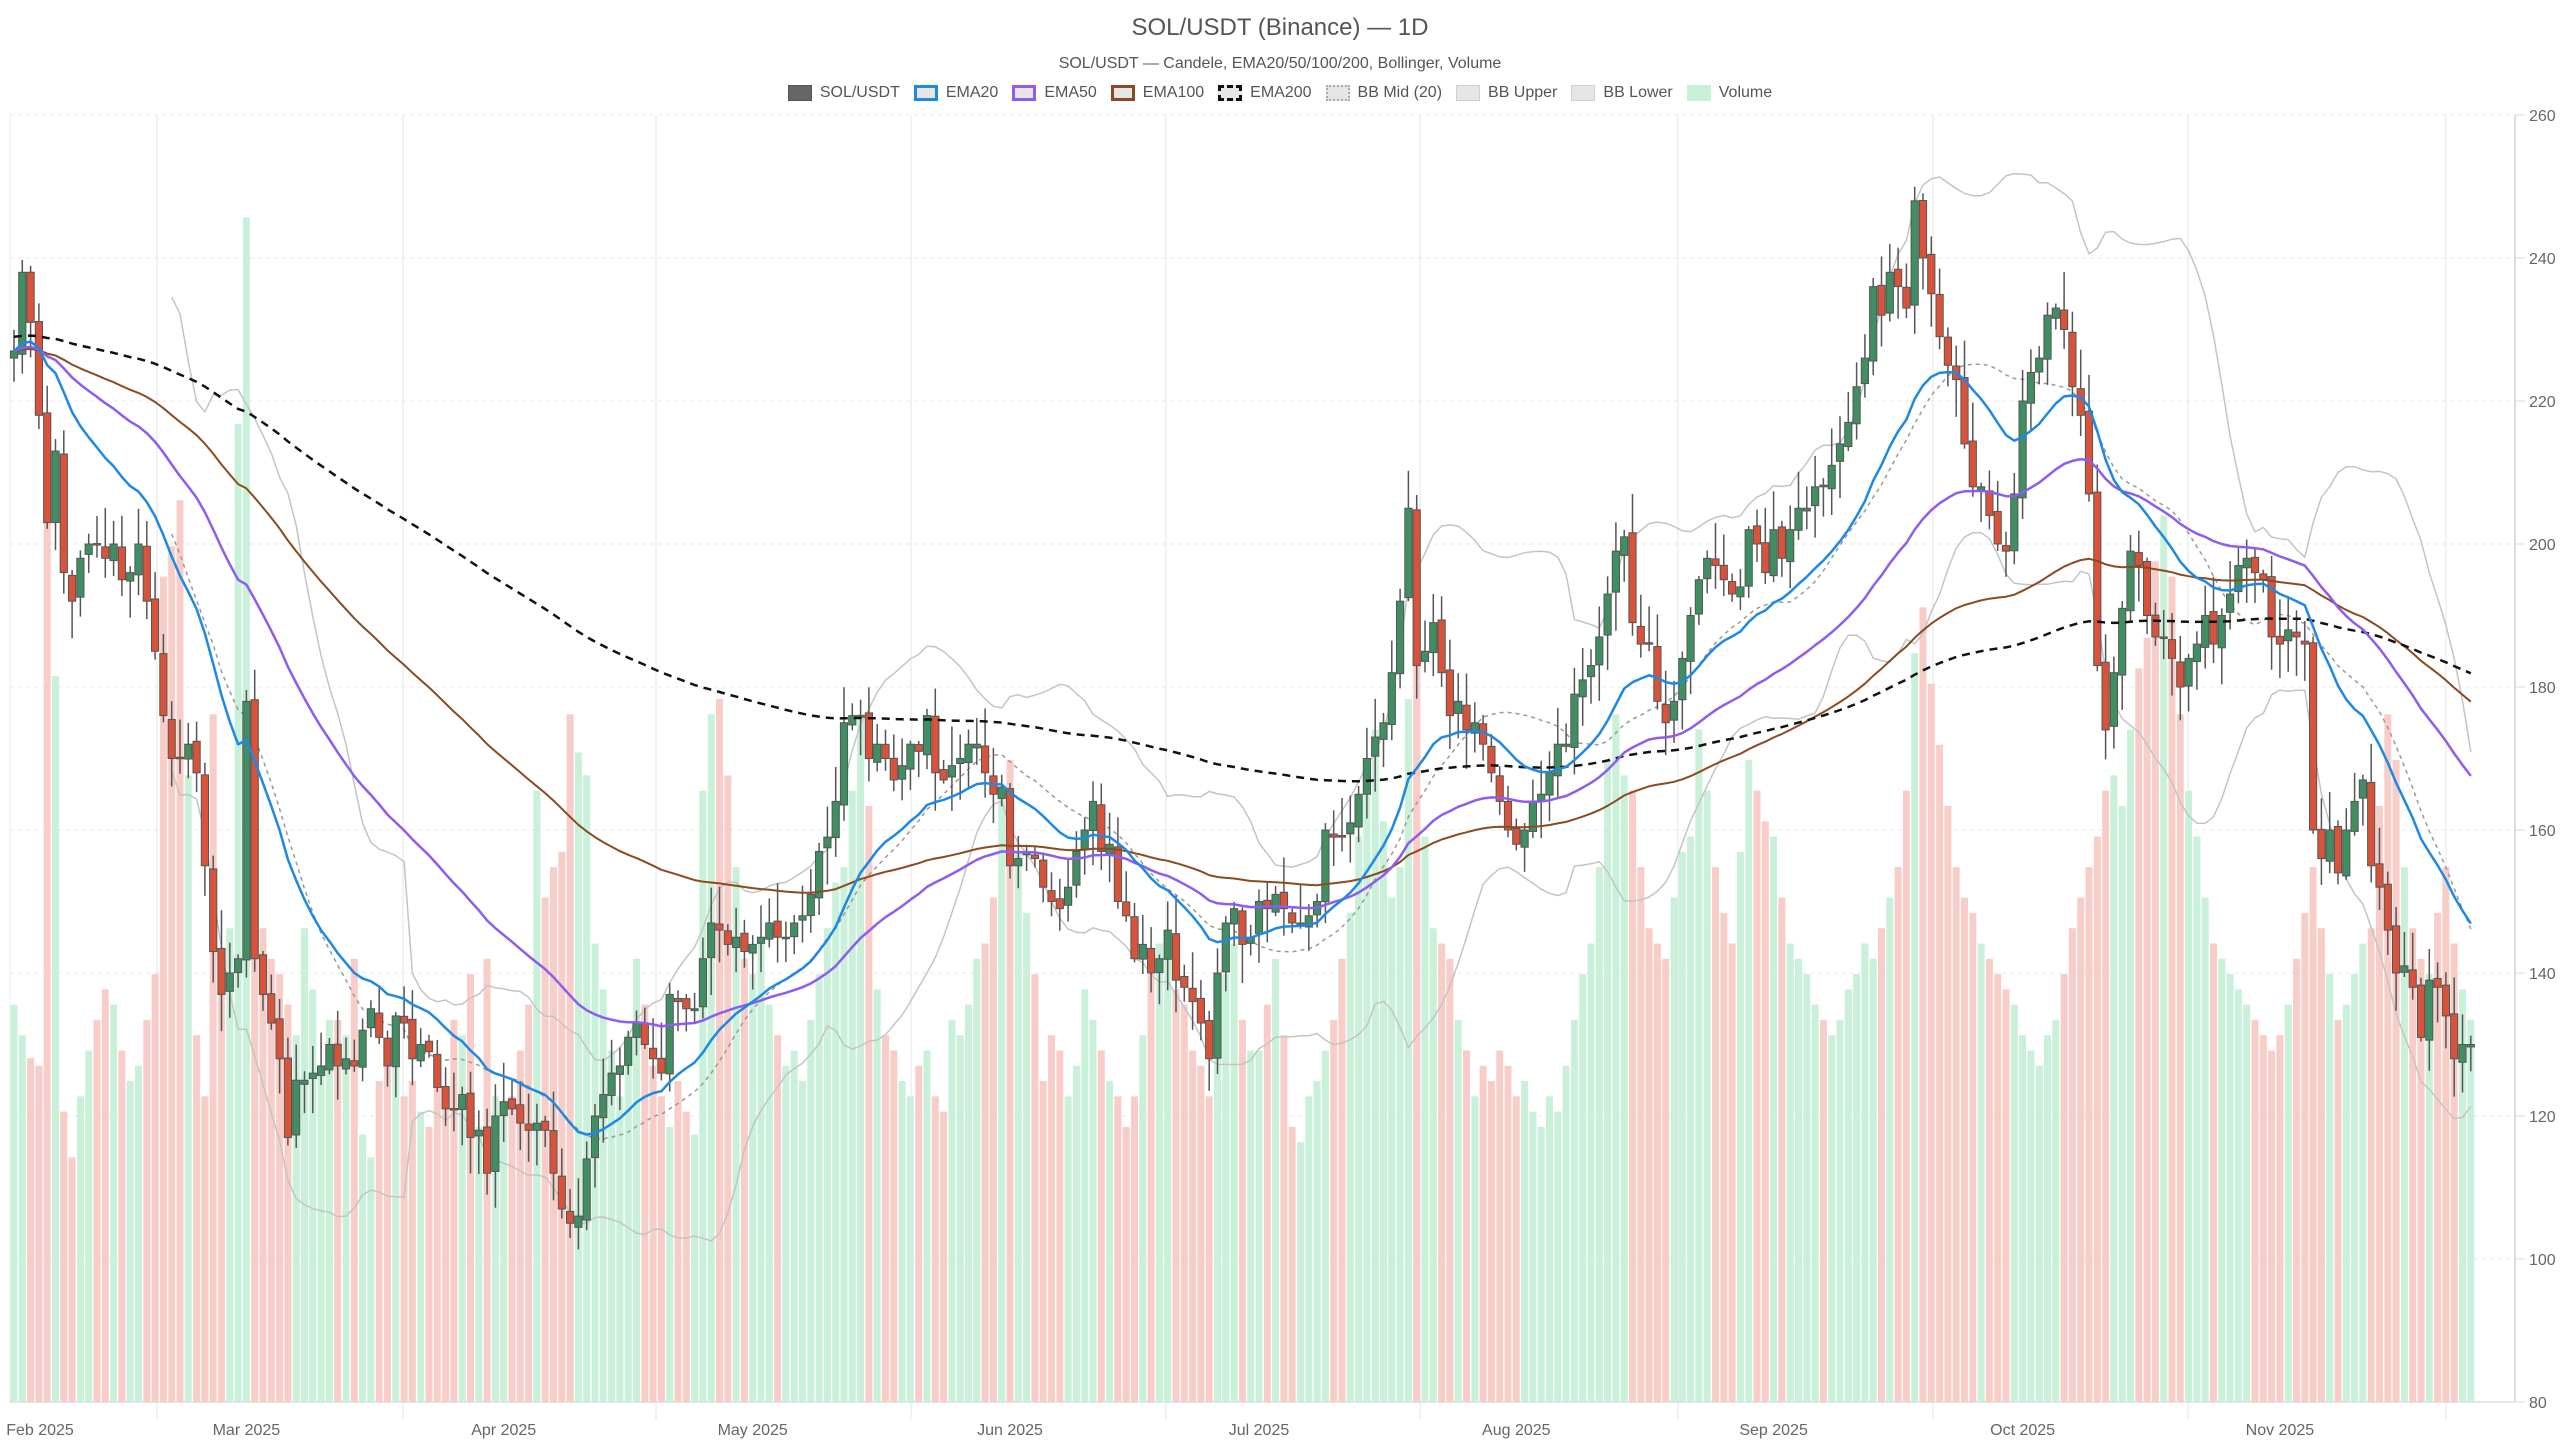  Describe the element at coordinates (859, 92) in the screenshot. I see `legend-label: SOL/USDT` at that location.